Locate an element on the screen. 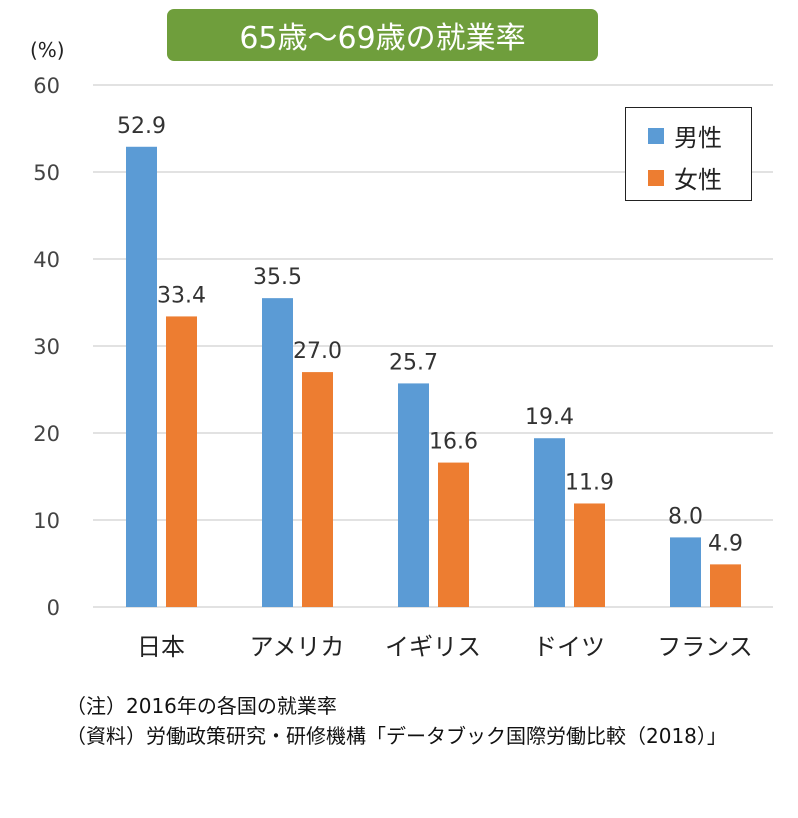 The image size is (798, 818). source: （資料）労働政策研究・研修機構「データブック国際労働比較（2018）」 is located at coordinates (396, 736).